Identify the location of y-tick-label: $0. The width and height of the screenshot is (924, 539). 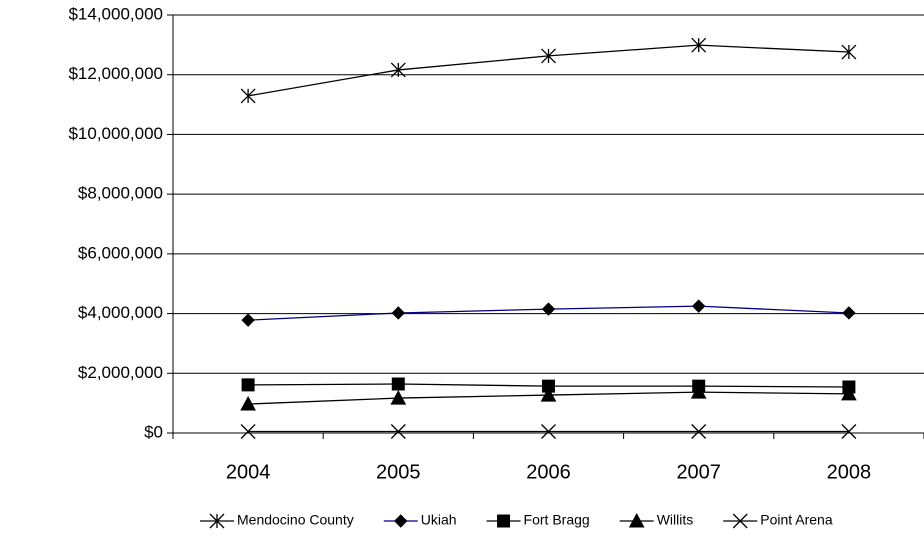
(153, 431).